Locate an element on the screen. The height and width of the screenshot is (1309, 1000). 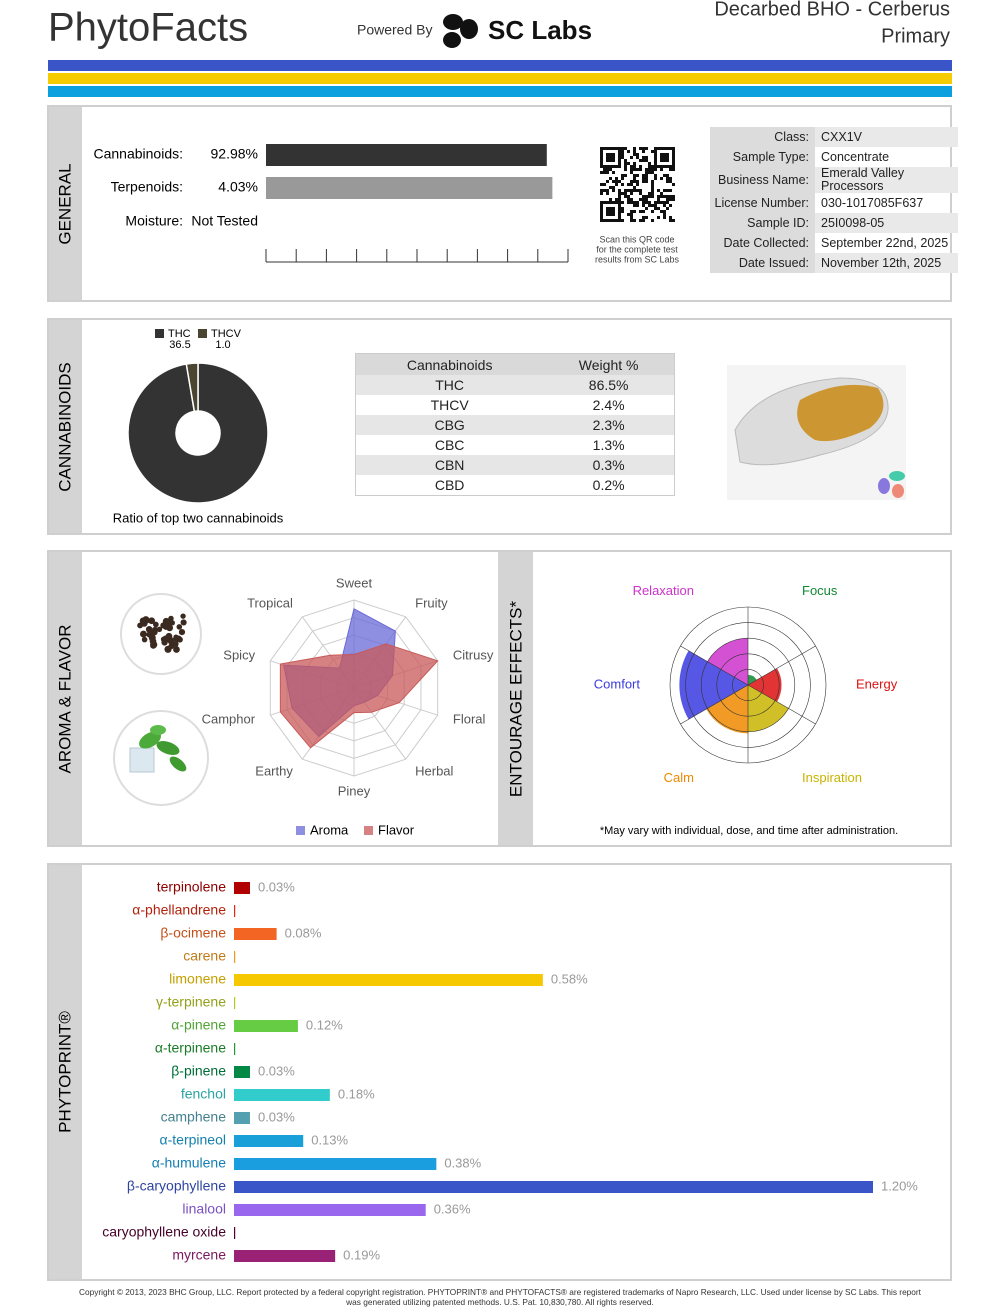
info-value: Concentrate is located at coordinates (855, 156).